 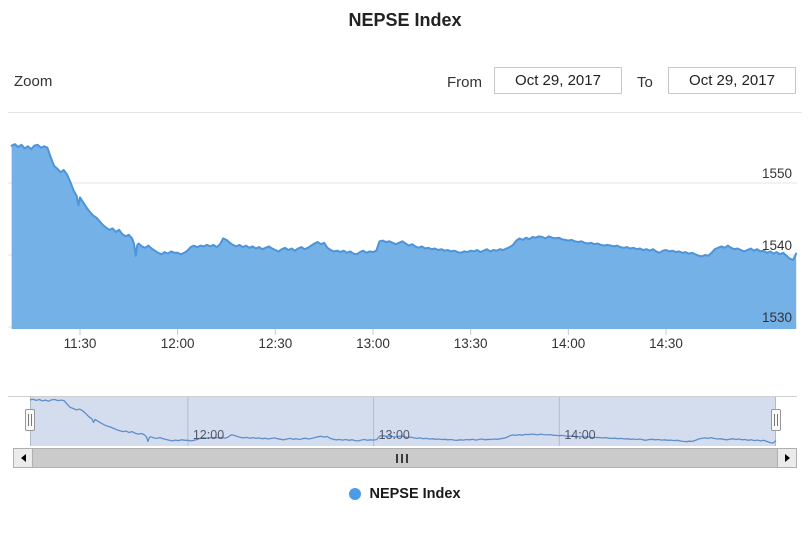 What do you see at coordinates (470, 343) in the screenshot?
I see `x-axis-label: 13:30` at bounding box center [470, 343].